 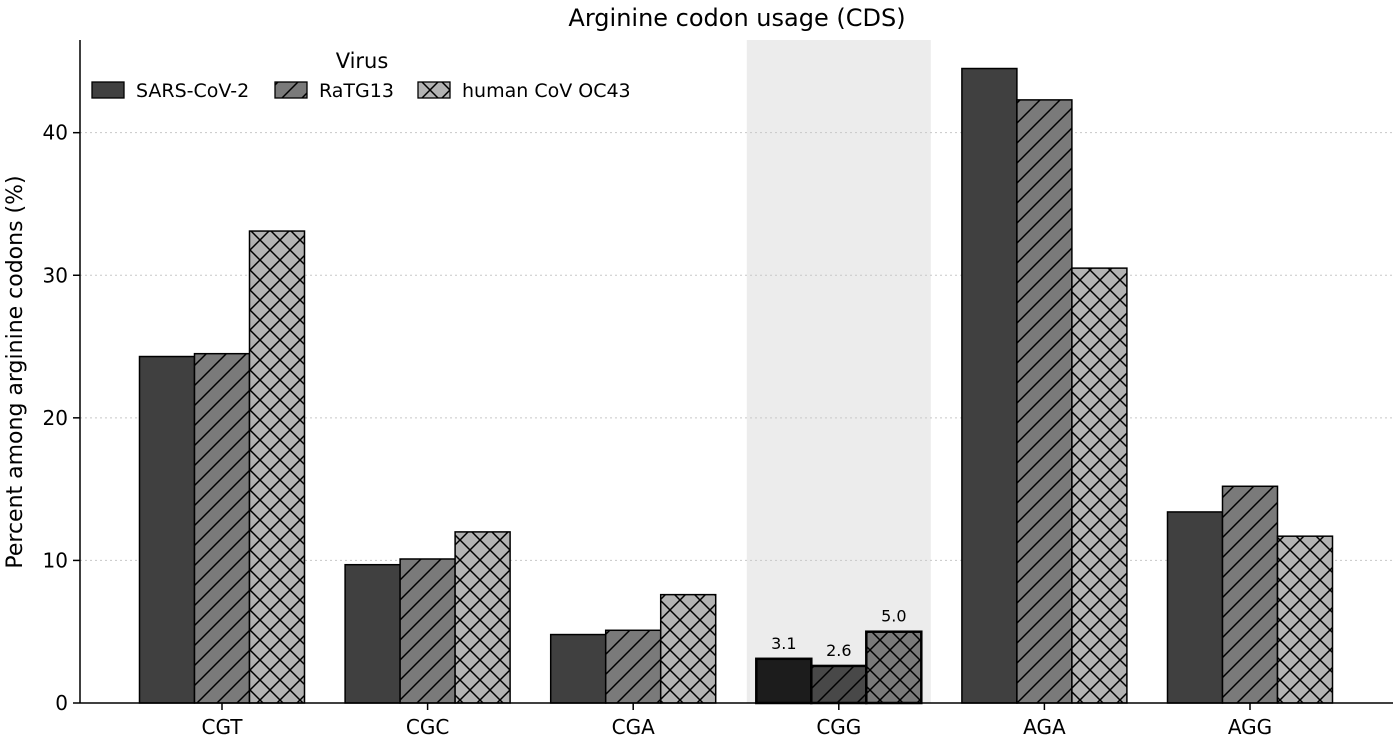 What do you see at coordinates (222, 528) in the screenshot?
I see `bar-ratg13-cgt-hatch` at bounding box center [222, 528].